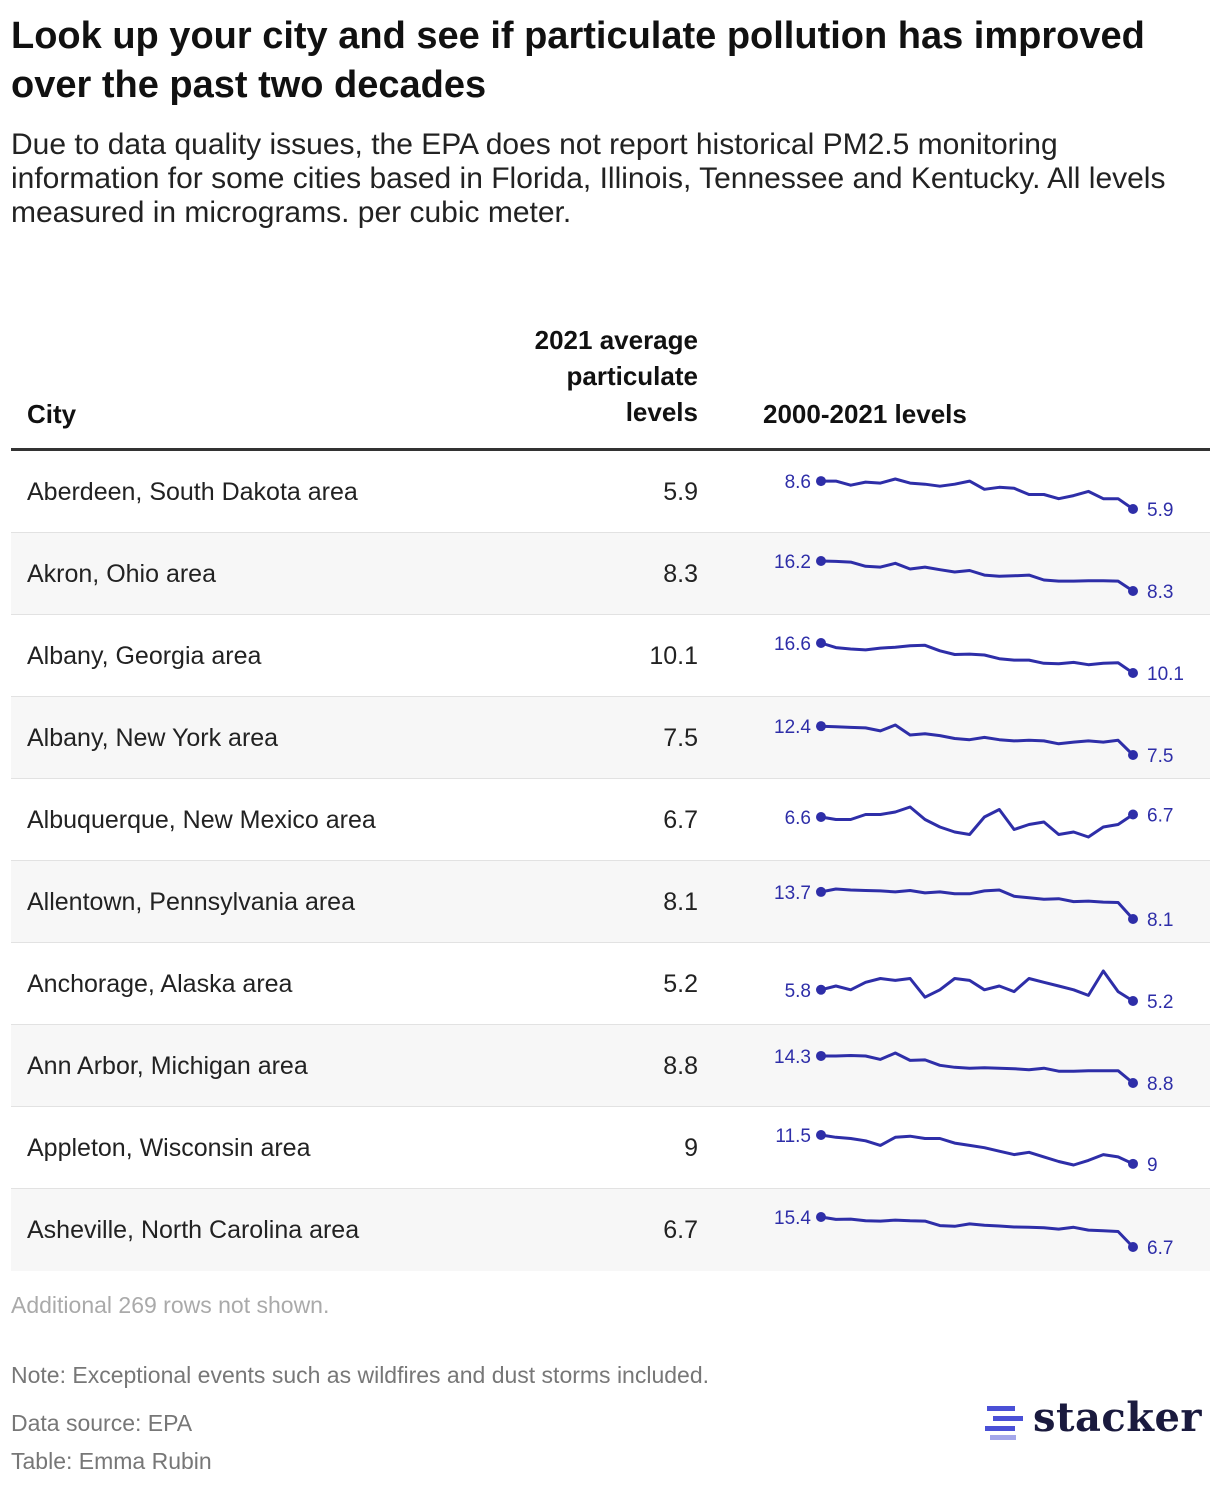  Describe the element at coordinates (610, 820) in the screenshot. I see `table-row: Albuquerque, New Mexico area 6.7 6.6 6.7` at that location.